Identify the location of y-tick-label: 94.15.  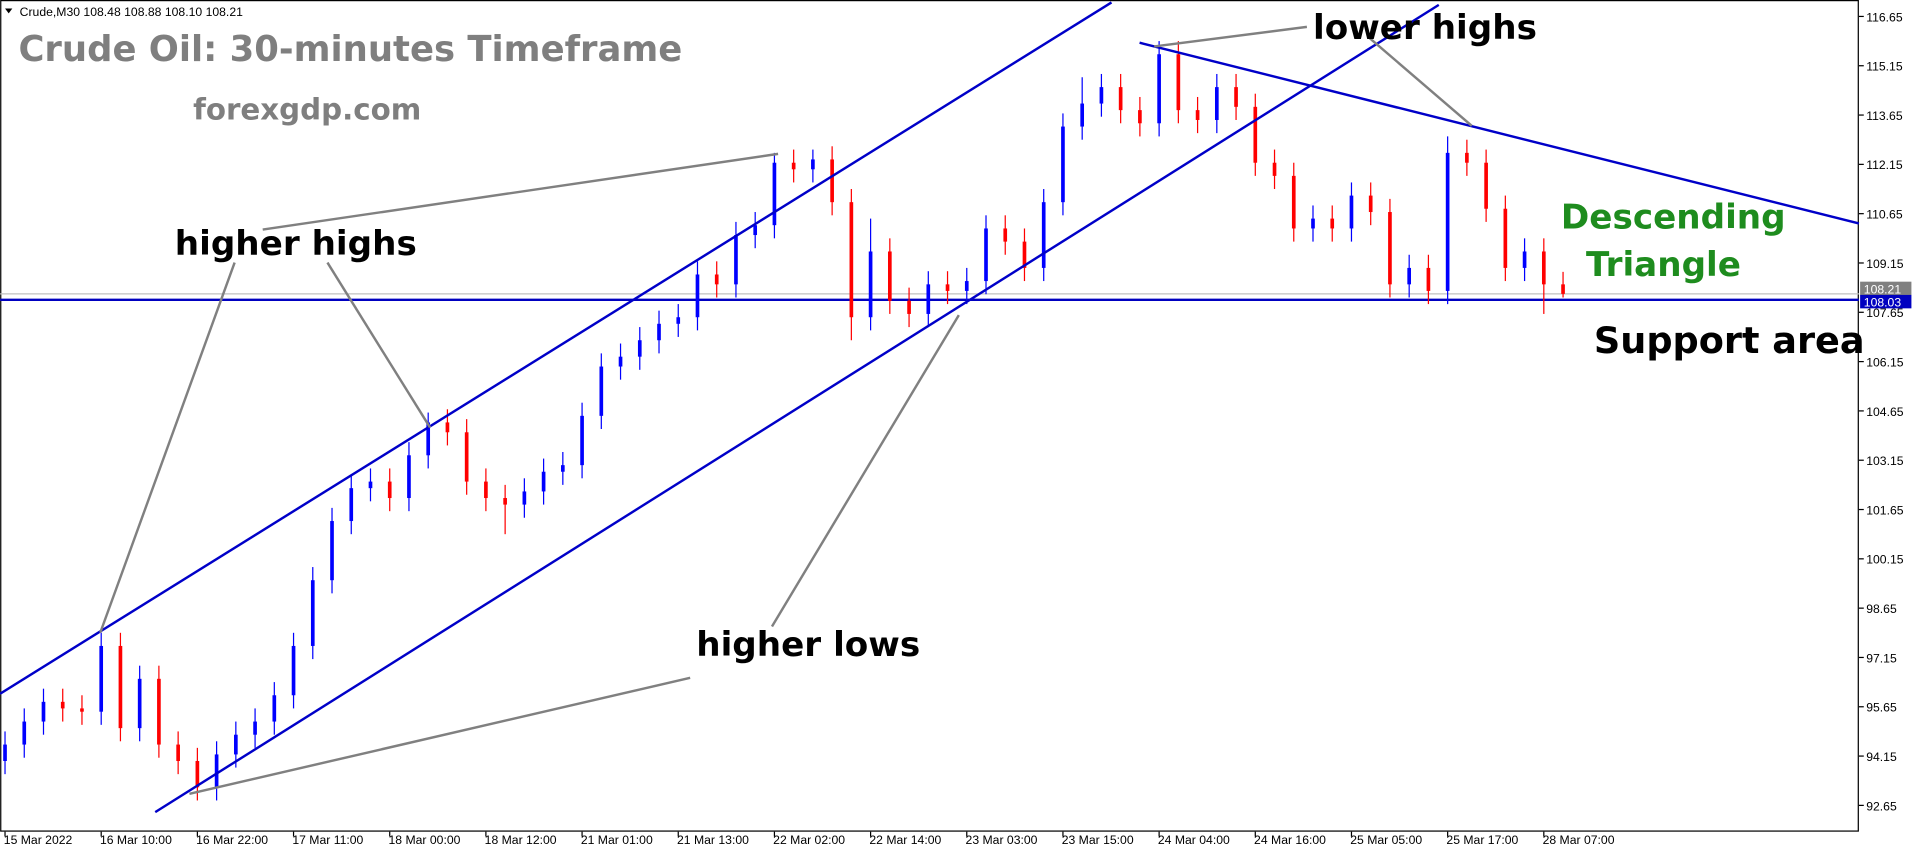
(1881, 757).